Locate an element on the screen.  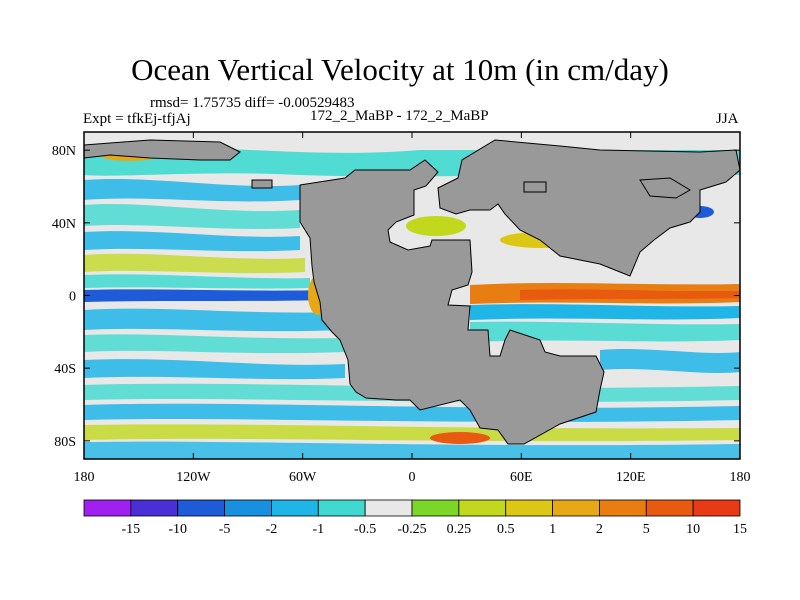
colorbar-label: -15 is located at coordinates (131, 529).